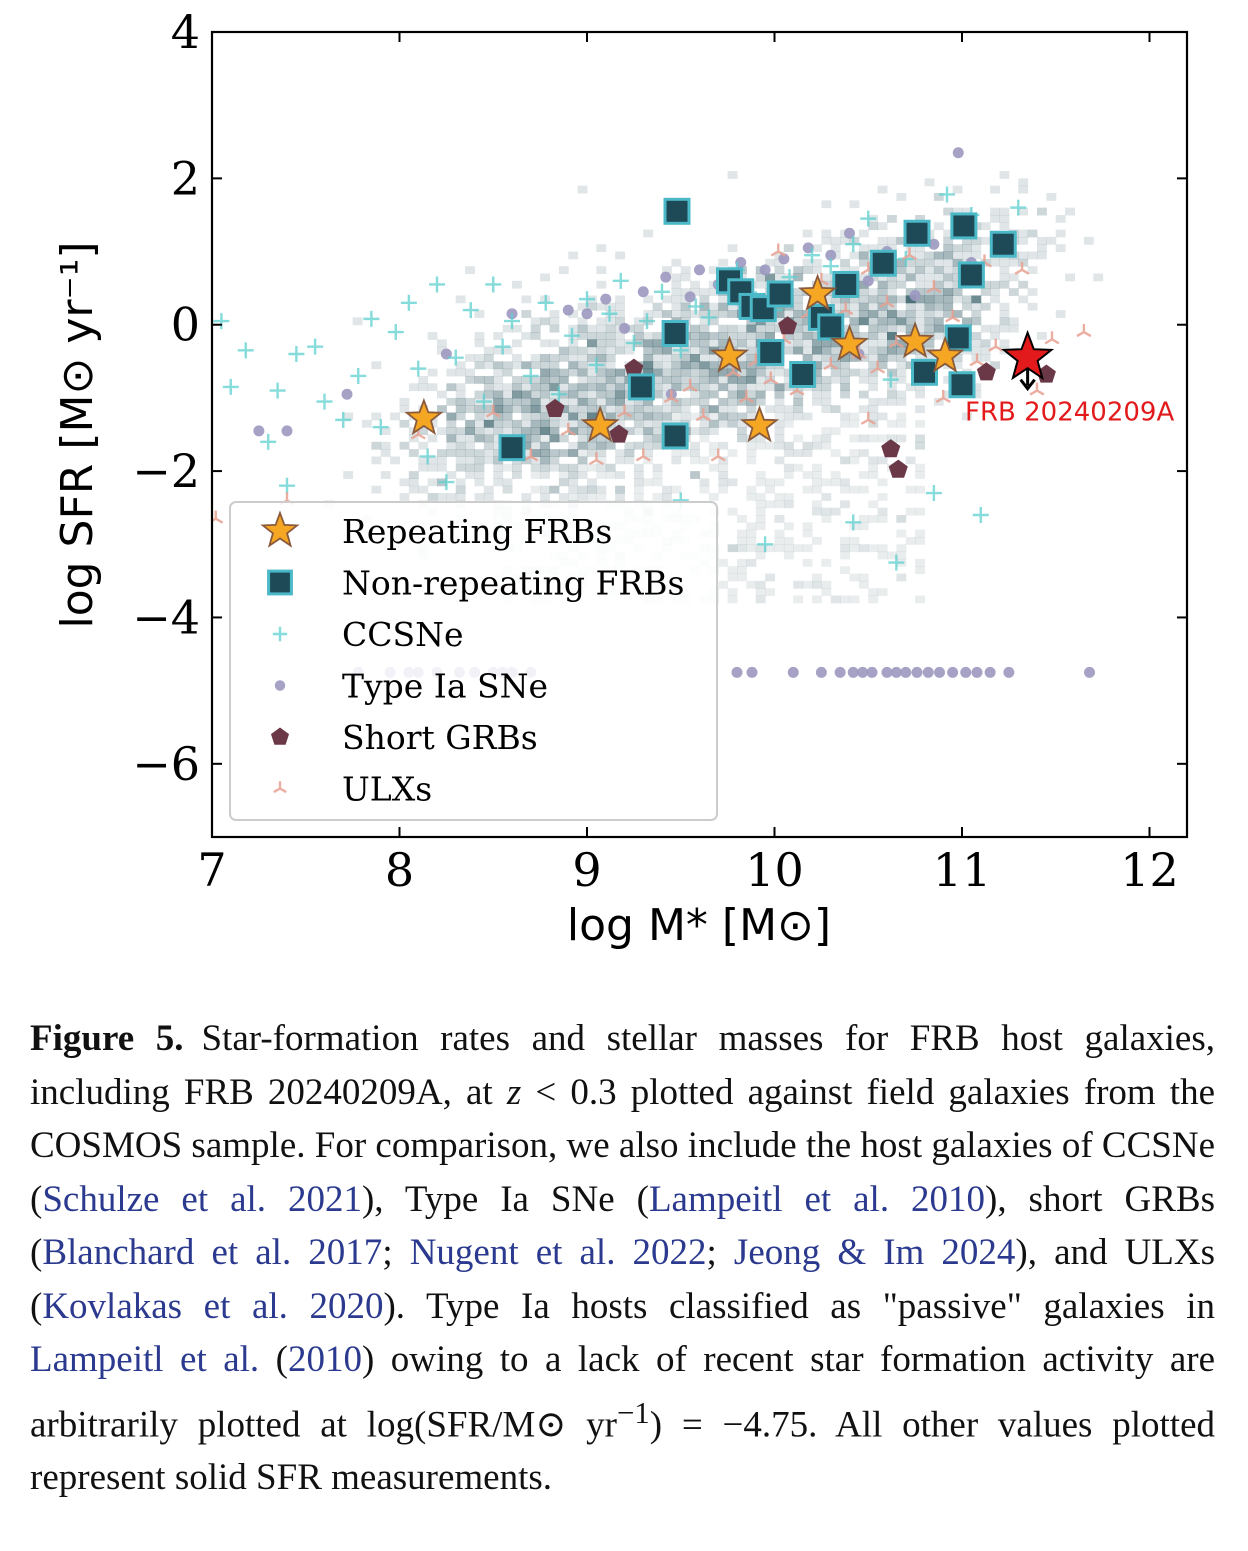  I want to click on citation-link: Lampeitl et al. 2010, so click(817, 1199).